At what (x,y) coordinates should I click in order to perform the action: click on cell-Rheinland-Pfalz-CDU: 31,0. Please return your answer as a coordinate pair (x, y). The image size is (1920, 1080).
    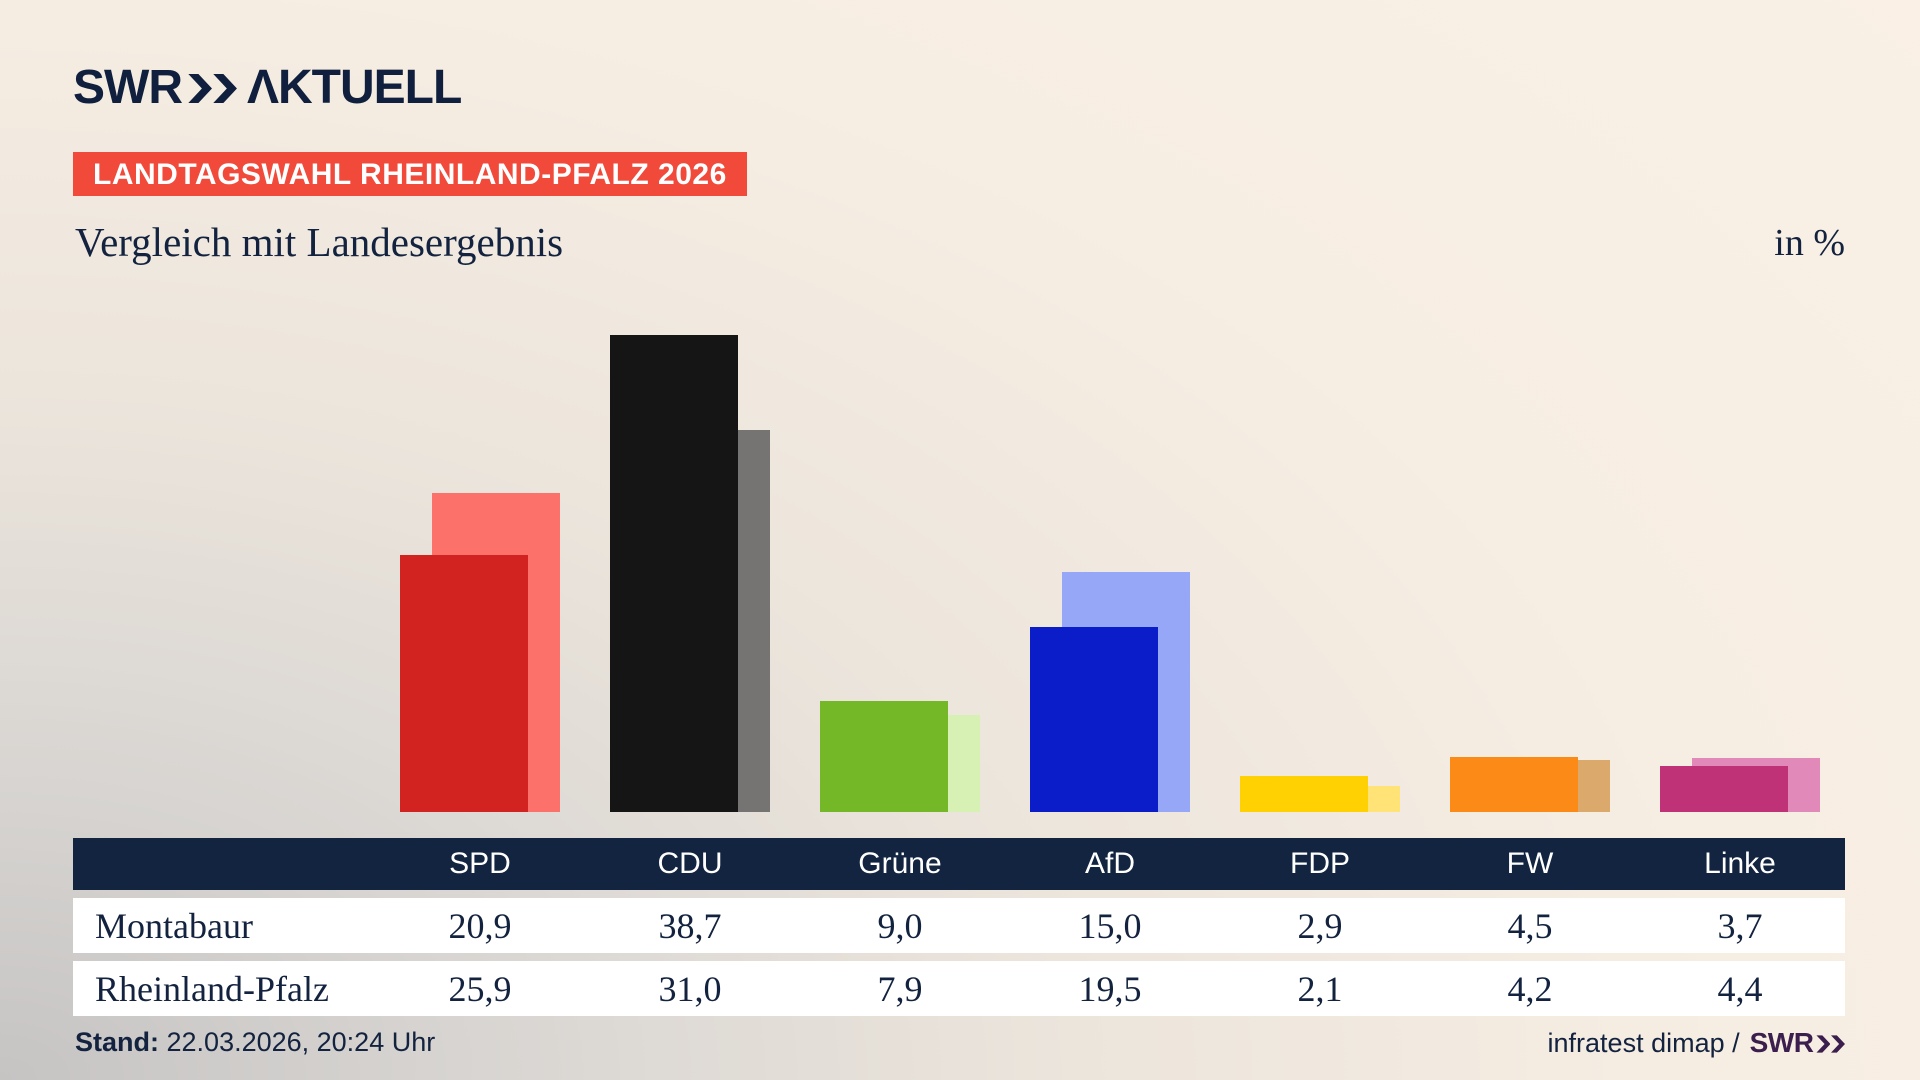
    Looking at the image, I should click on (690, 988).